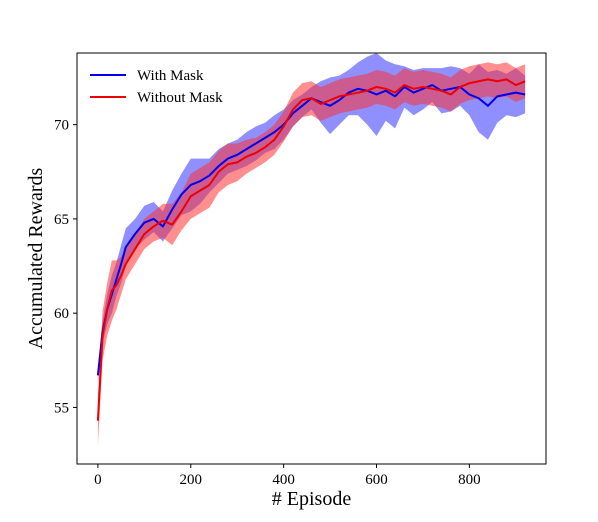 The image size is (598, 522). What do you see at coordinates (376, 480) in the screenshot?
I see `x-tick-label: 600` at bounding box center [376, 480].